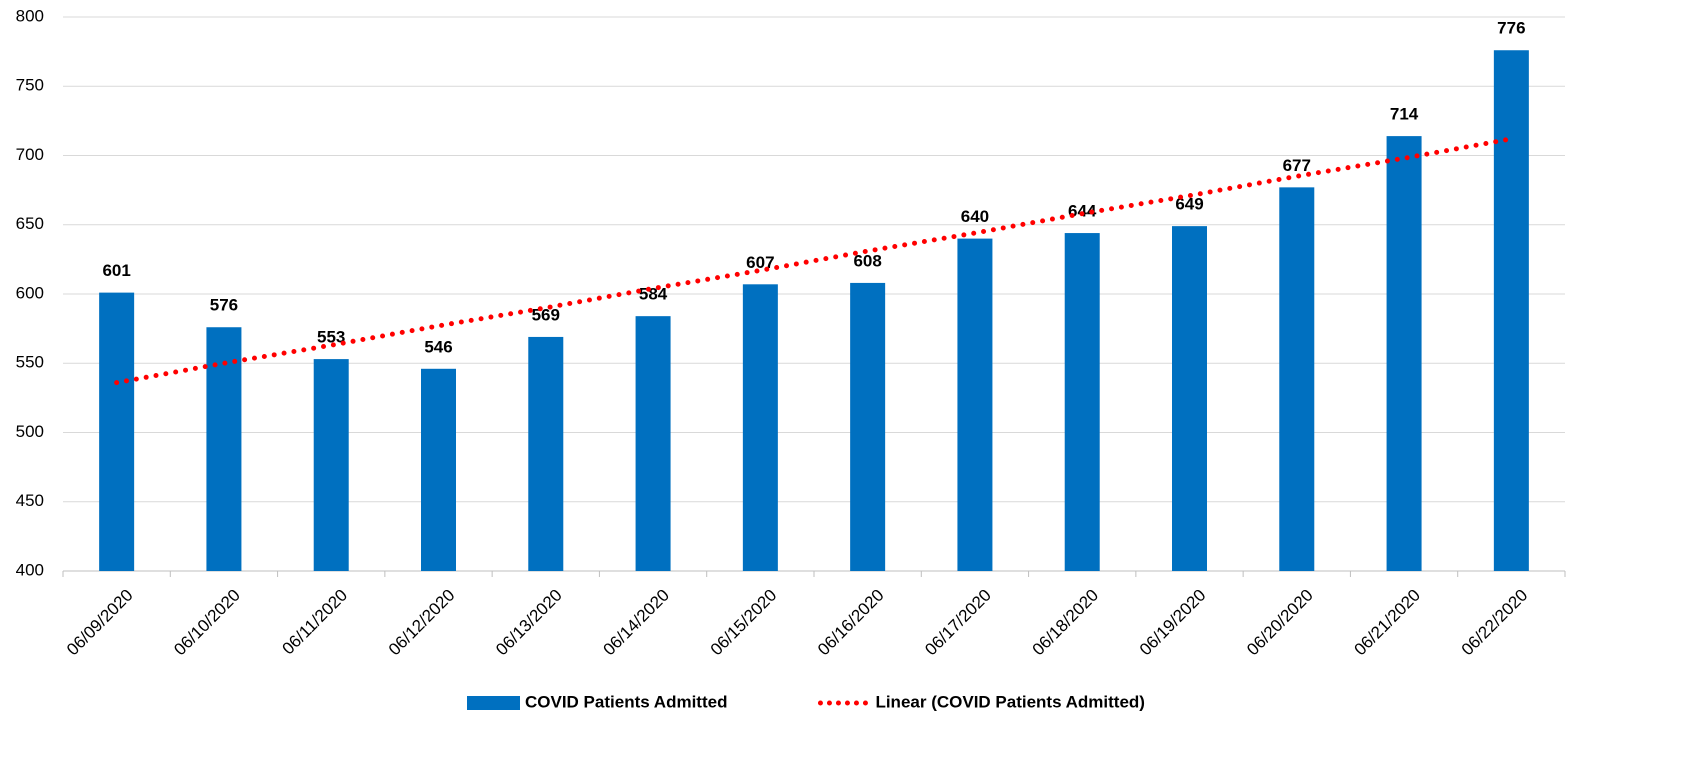 The image size is (1690, 777). I want to click on x-tick-label: 06/13/2020, so click(529, 623).